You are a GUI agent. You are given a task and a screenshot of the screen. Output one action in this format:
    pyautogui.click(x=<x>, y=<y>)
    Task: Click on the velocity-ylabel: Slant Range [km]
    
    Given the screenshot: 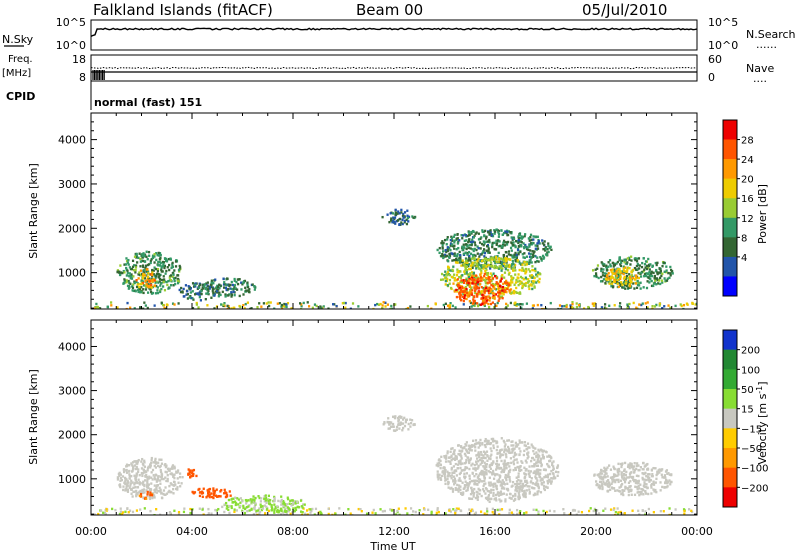 What is the action you would take?
    pyautogui.click(x=33, y=417)
    